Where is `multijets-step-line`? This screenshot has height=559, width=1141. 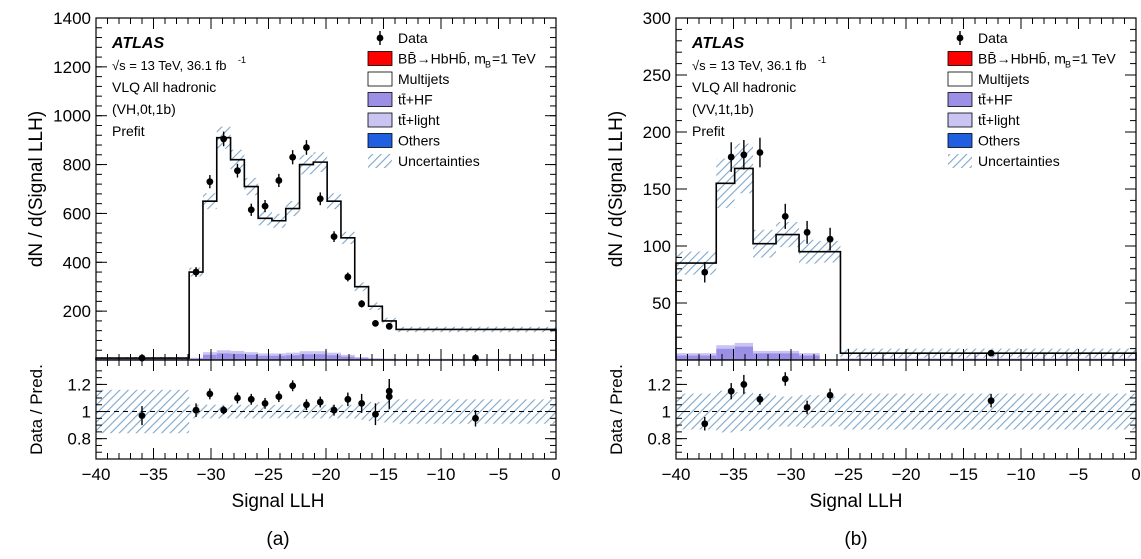
multijets-step-line is located at coordinates (906, 264).